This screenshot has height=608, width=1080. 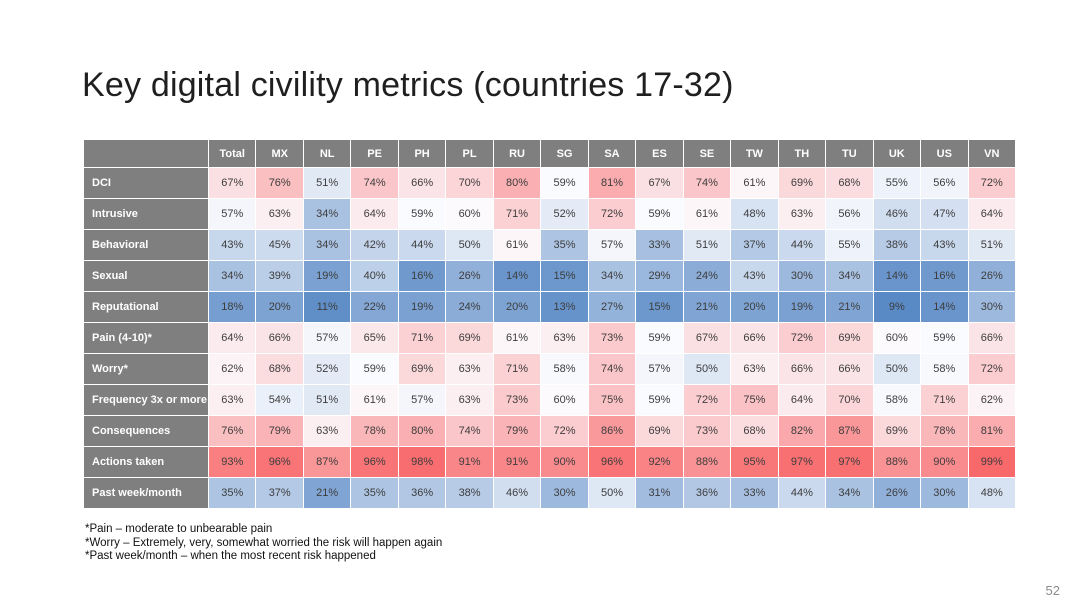 I want to click on heatmap-cell: 79%, so click(x=279, y=431).